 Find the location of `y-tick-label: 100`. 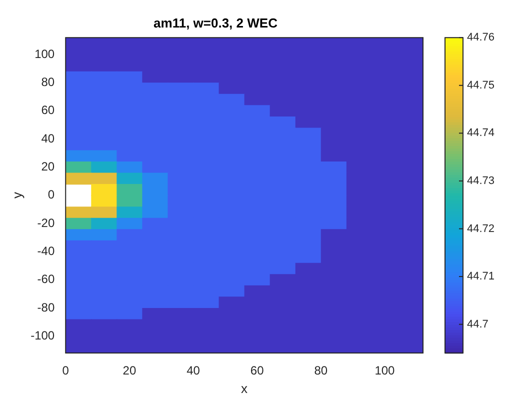

y-tick-label: 100 is located at coordinates (44, 53).